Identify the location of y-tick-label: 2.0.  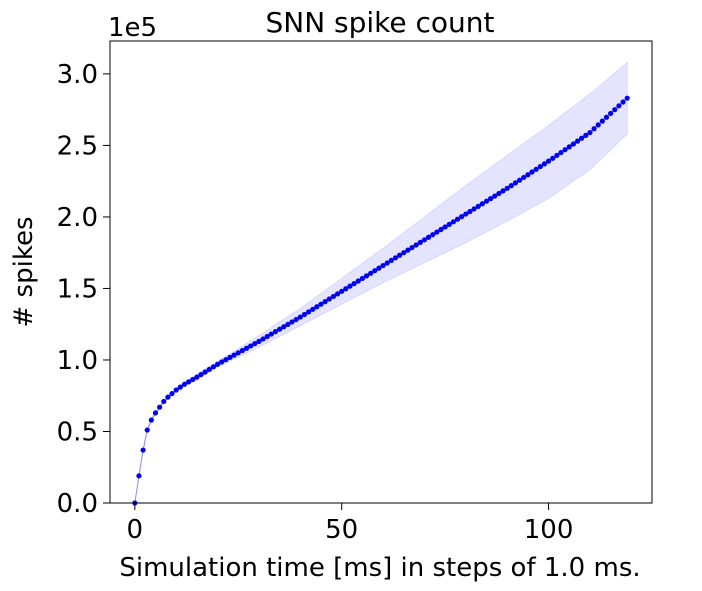
(77, 218).